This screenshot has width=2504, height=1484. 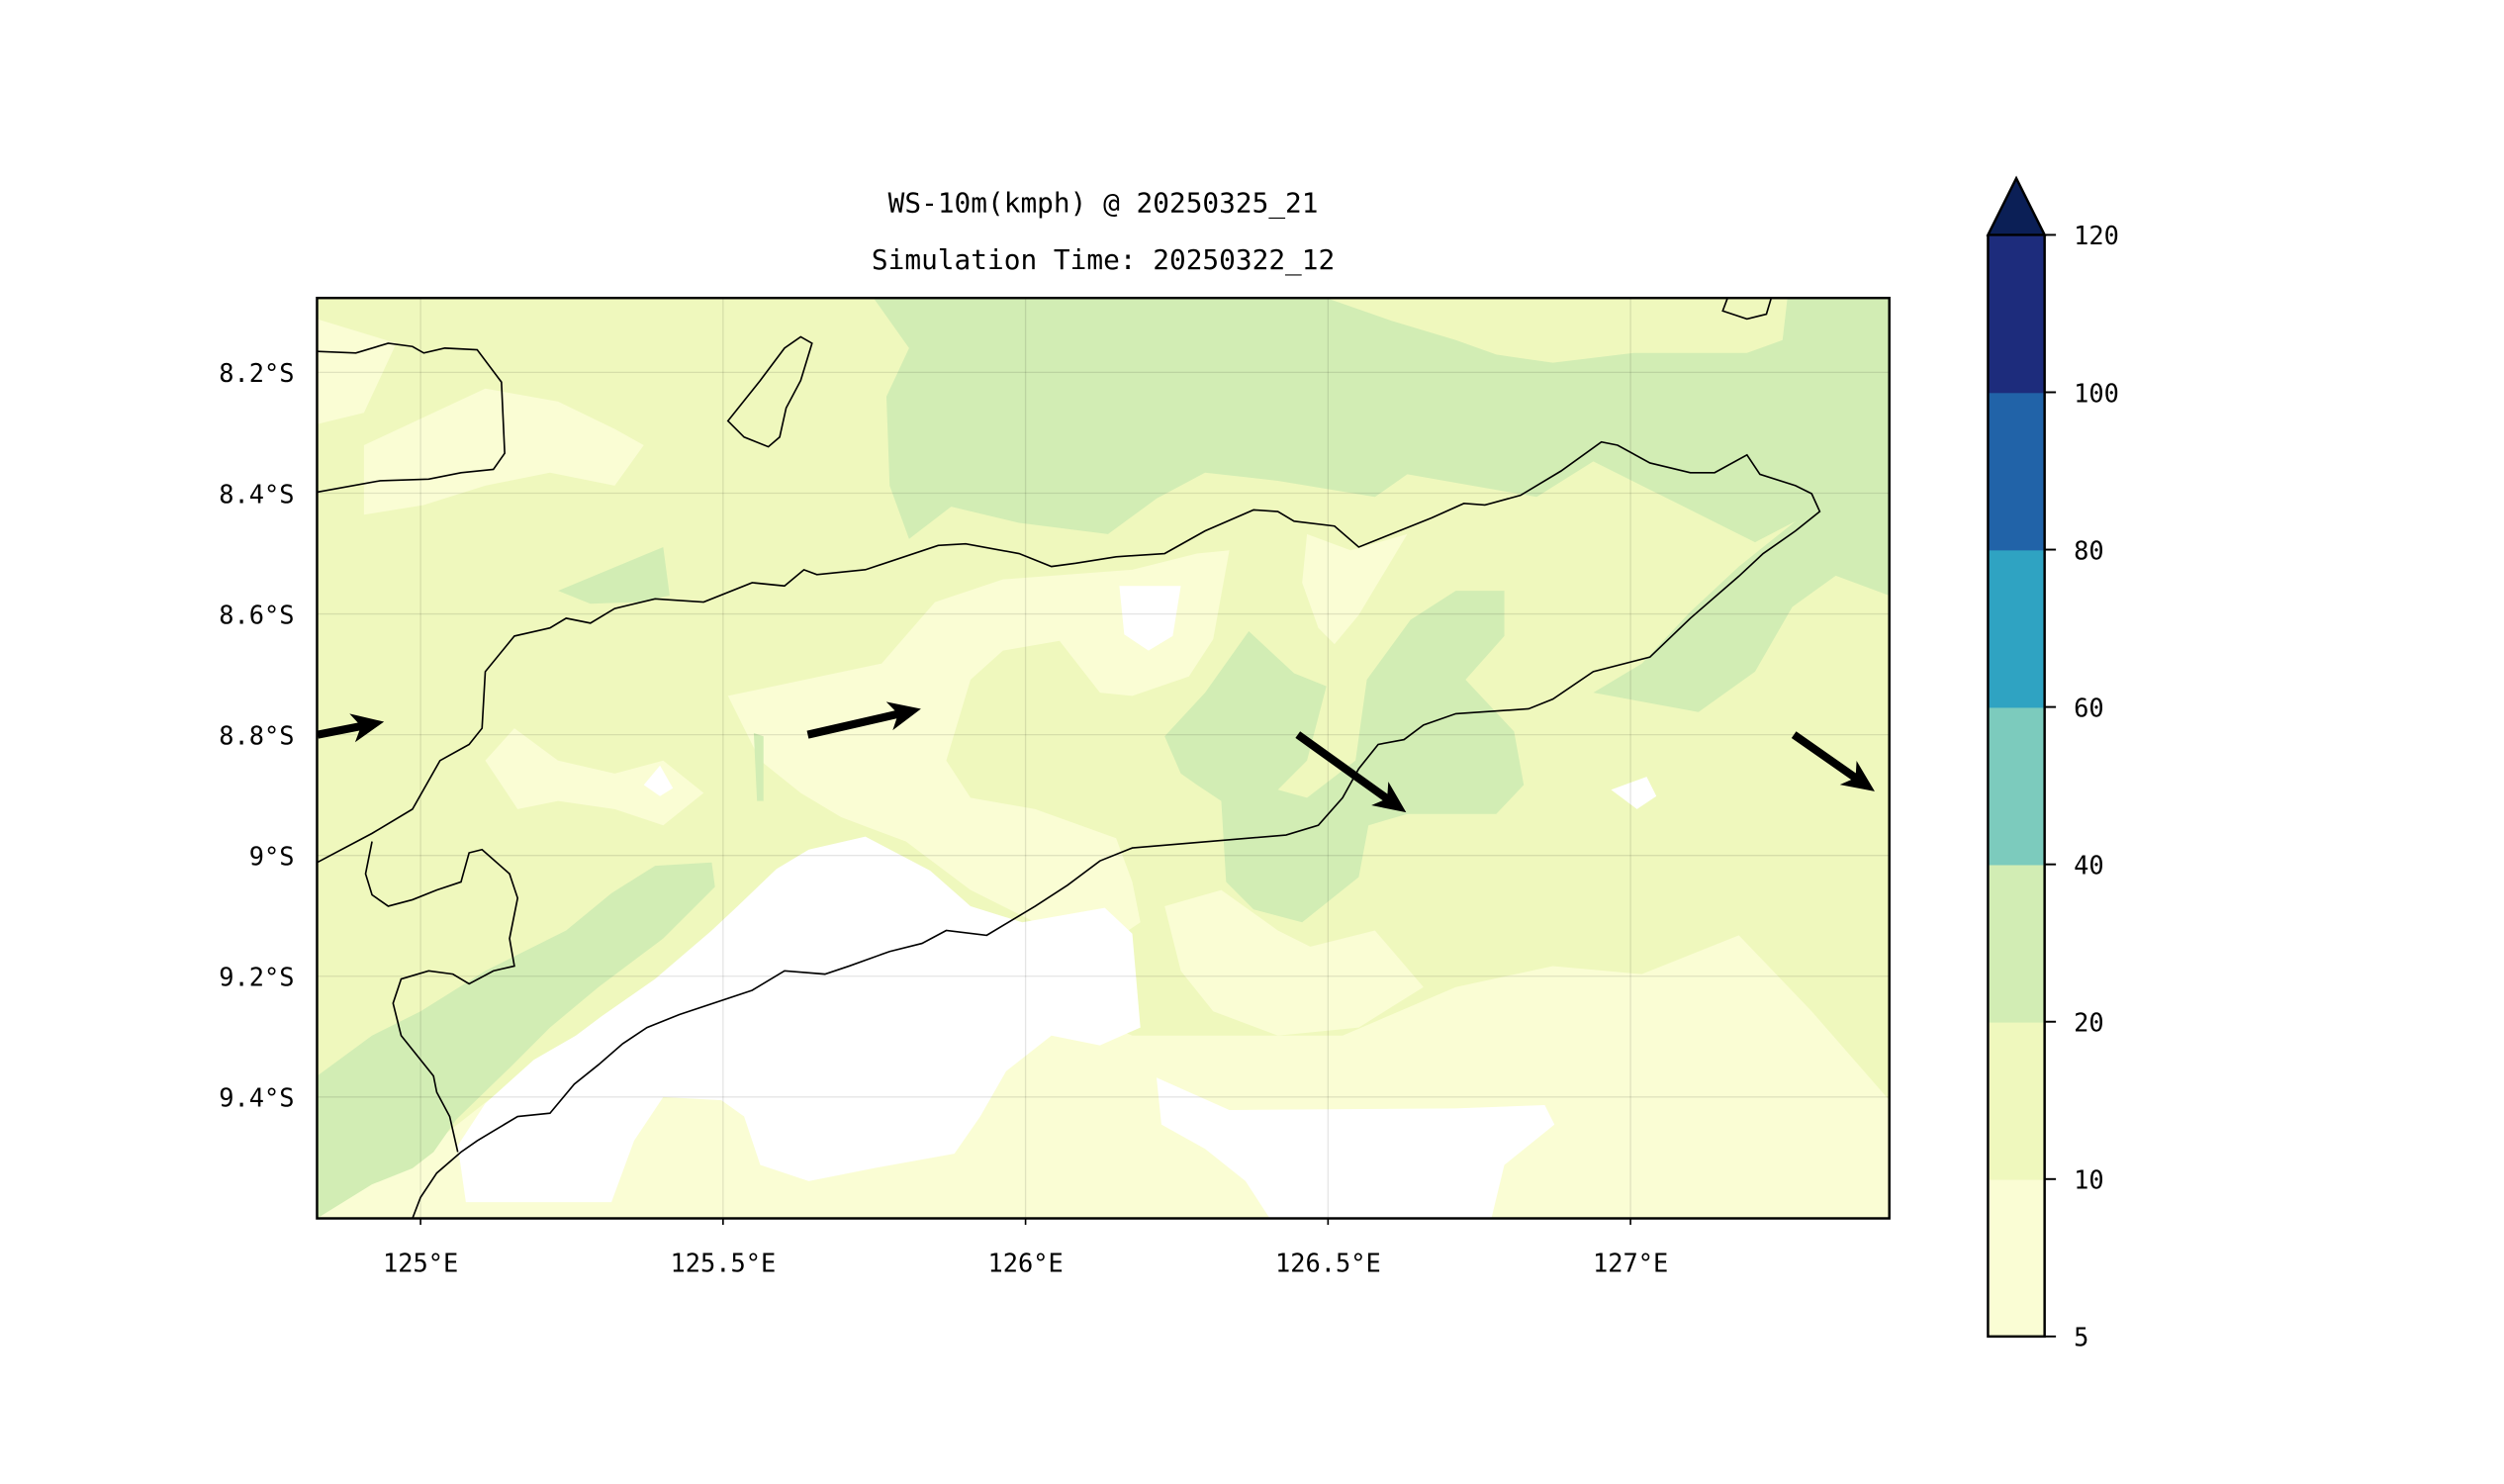 I want to click on y-axis: 8.2°S 8.4°S 8.6°S 8.8°S 9°S 9.2°S 9.4°S, so click(x=256, y=735).